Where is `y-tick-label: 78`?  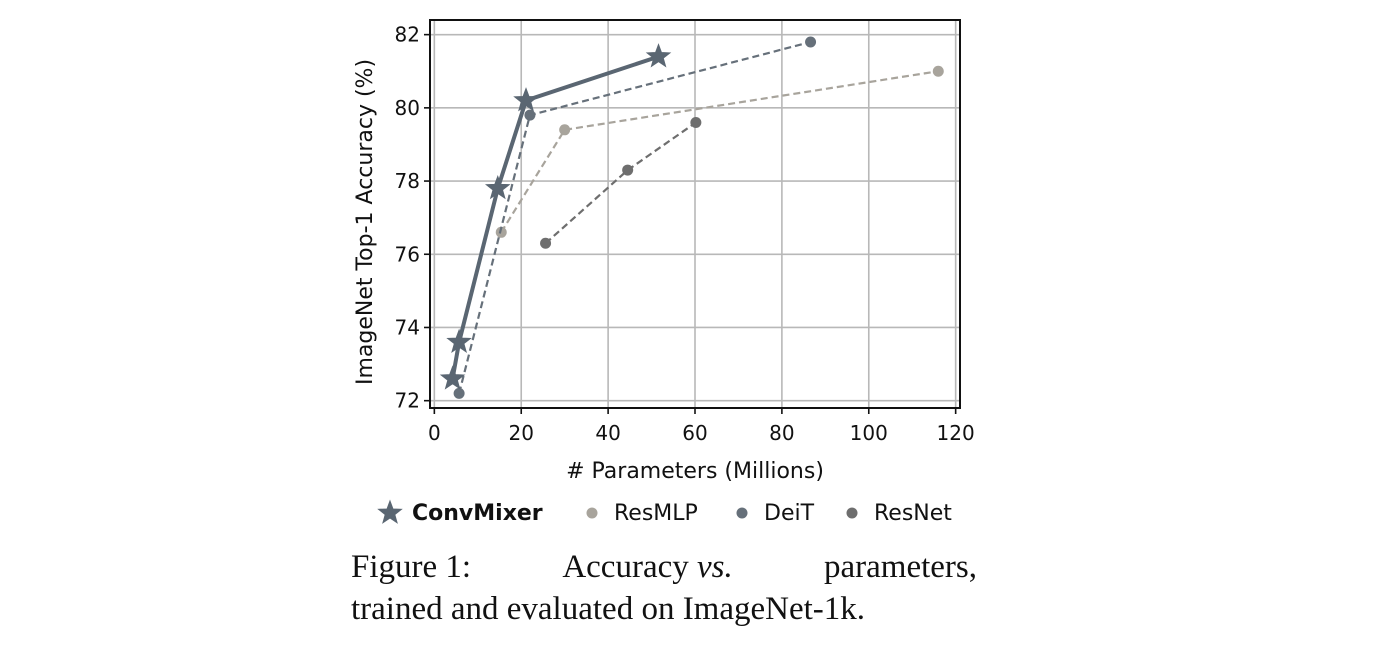 y-tick-label: 78 is located at coordinates (407, 181).